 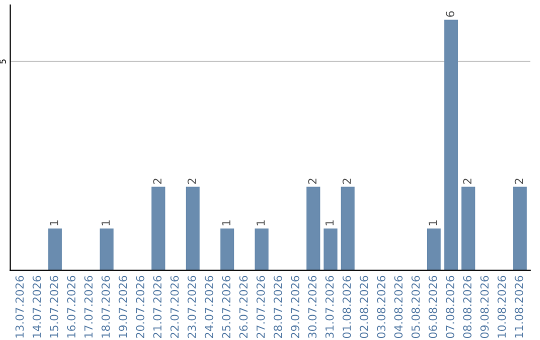 What do you see at coordinates (260, 307) in the screenshot?
I see `x-tick-label: 27.07.2026` at bounding box center [260, 307].